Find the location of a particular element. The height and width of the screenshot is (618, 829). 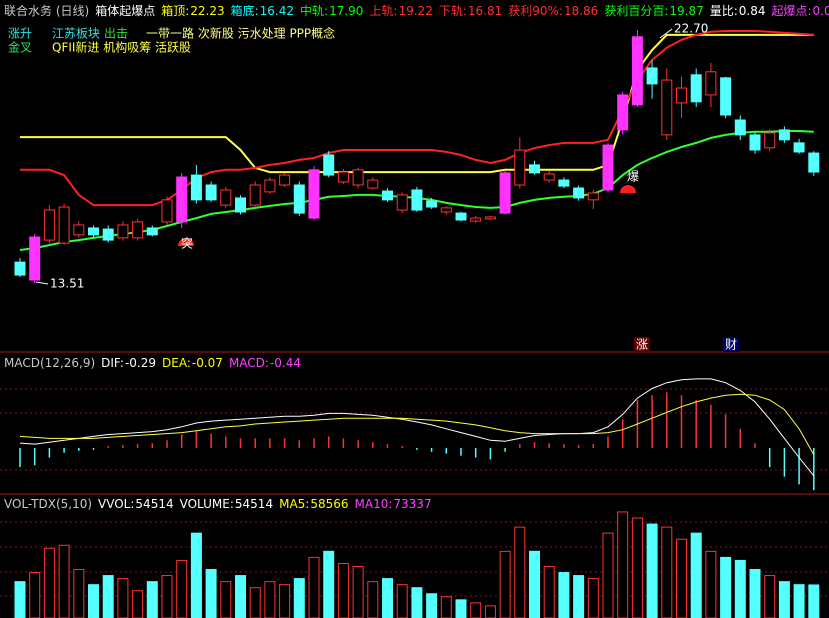

item-label: 获利90%: is located at coordinates (535, 11).